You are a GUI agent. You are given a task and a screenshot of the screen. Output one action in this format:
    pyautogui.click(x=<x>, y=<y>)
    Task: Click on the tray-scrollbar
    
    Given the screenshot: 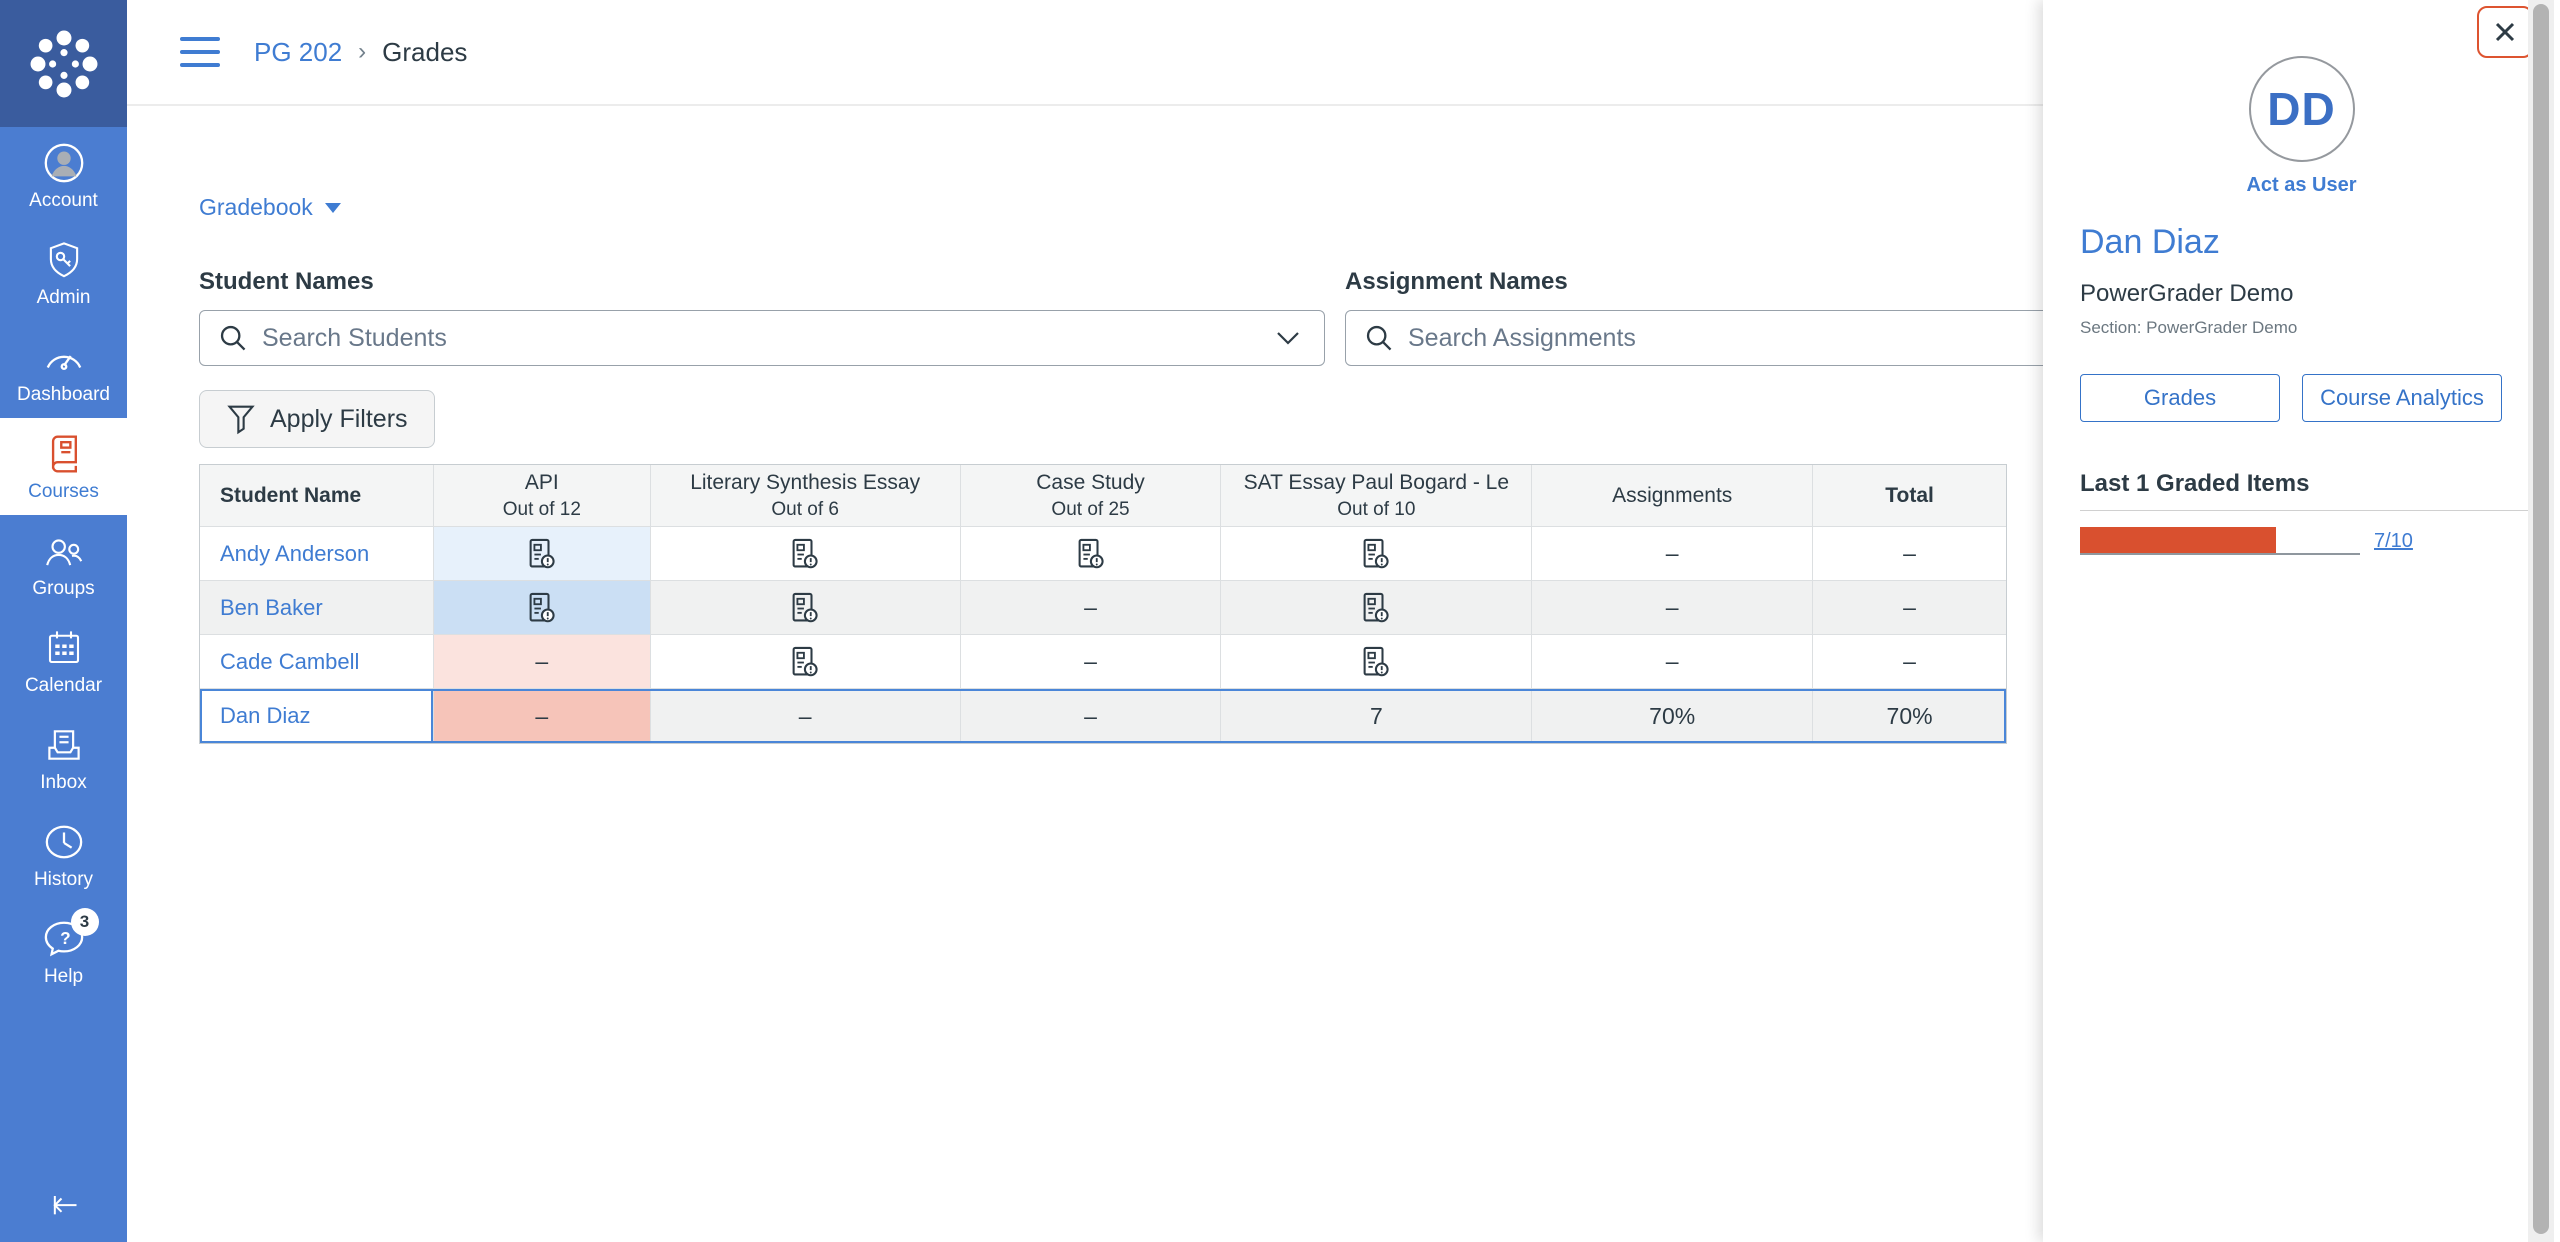 What is the action you would take?
    pyautogui.click(x=2541, y=621)
    